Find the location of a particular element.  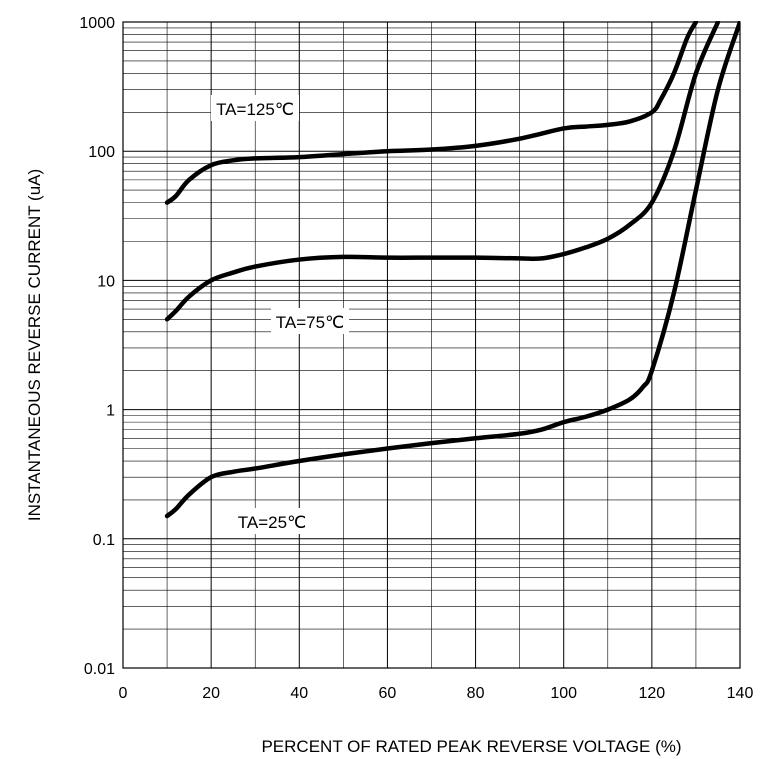

series-annotation: TA=125℃ is located at coordinates (255, 108).